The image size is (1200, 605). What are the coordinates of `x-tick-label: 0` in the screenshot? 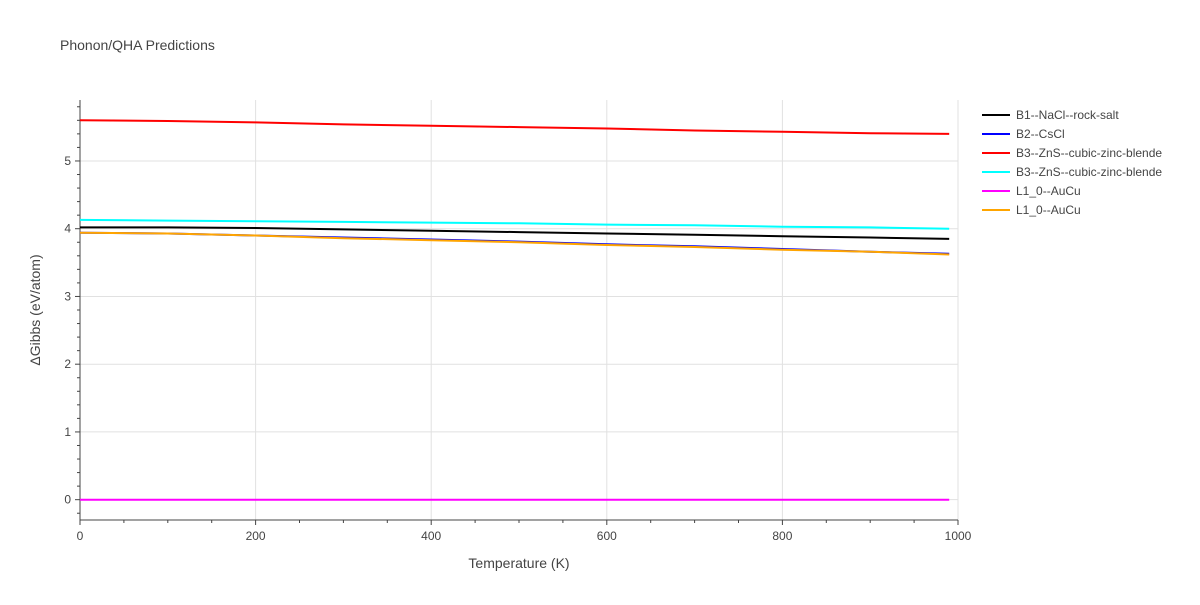 It's located at (80, 536).